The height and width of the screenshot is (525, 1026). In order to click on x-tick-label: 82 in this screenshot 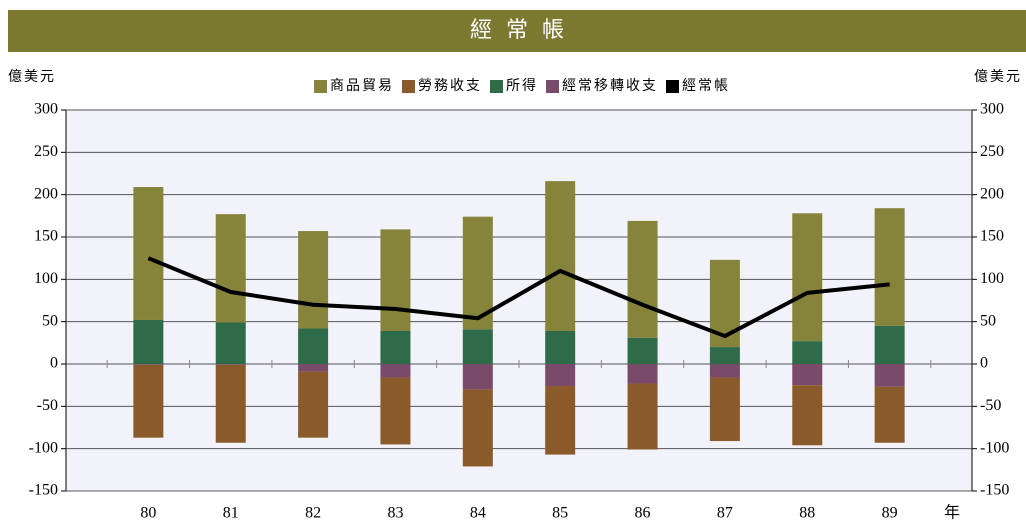, I will do `click(313, 513)`.